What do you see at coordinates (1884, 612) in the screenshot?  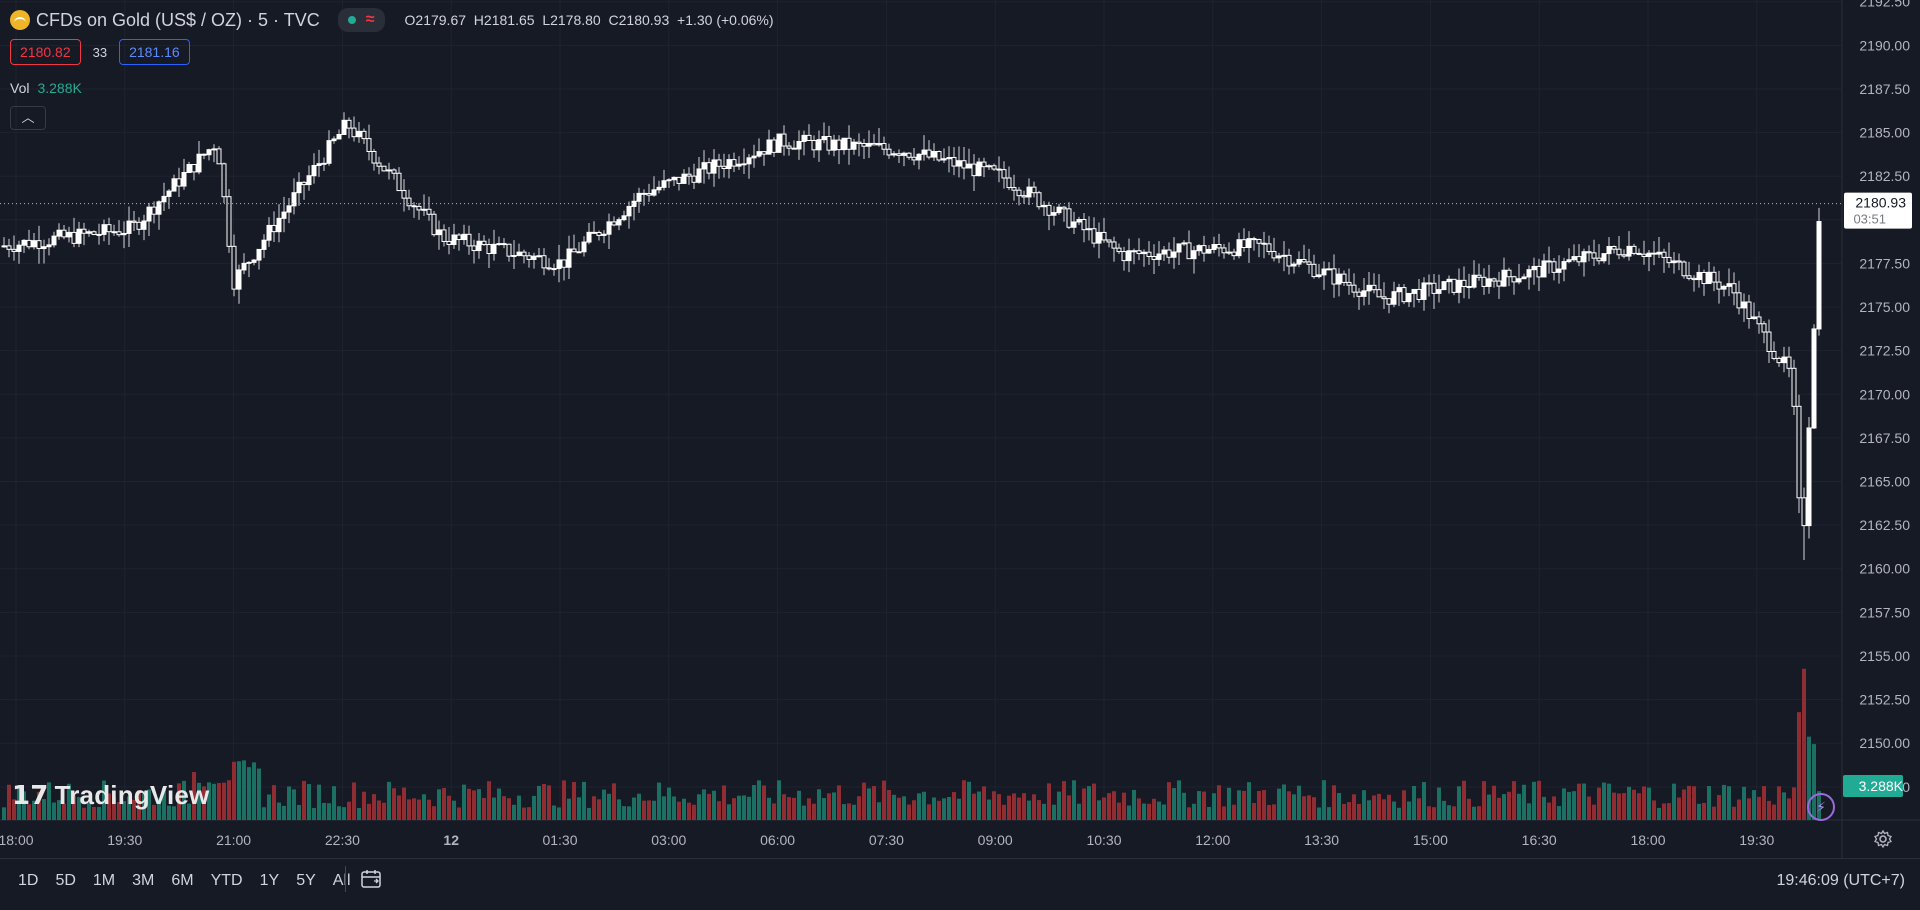 I see `price-tick-label: 2157.50` at bounding box center [1884, 612].